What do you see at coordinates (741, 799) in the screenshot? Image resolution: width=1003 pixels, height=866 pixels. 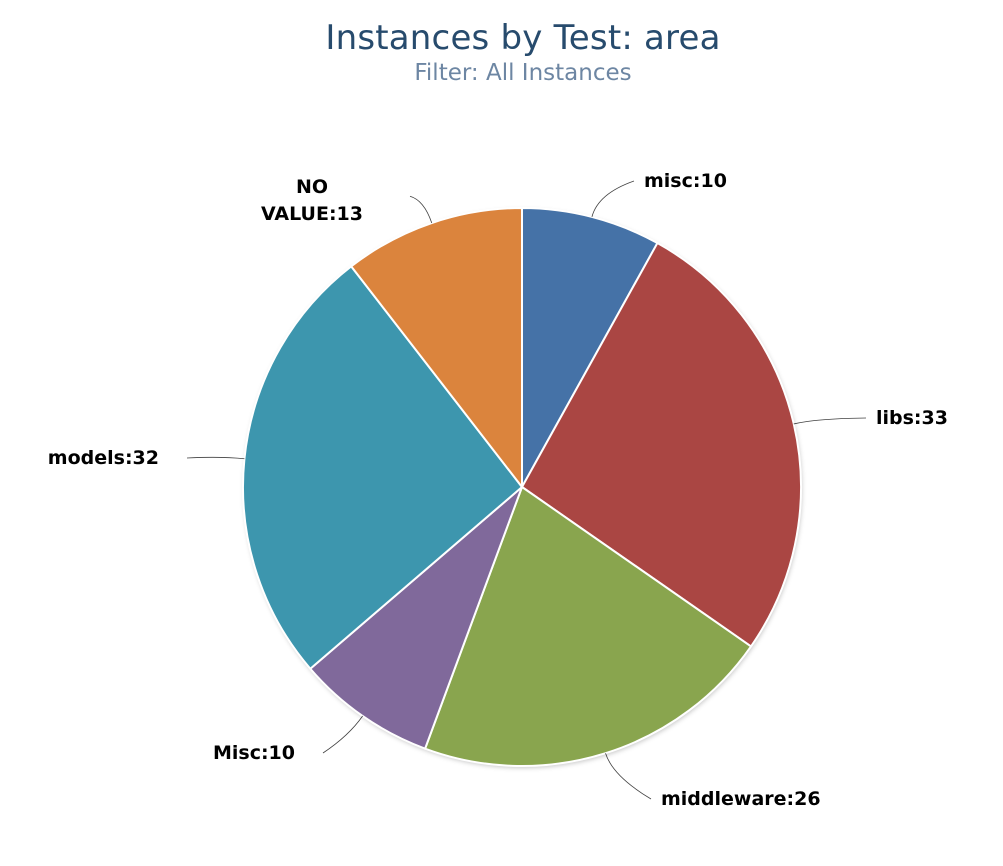 I see `data-label-middleware: middleware:26` at bounding box center [741, 799].